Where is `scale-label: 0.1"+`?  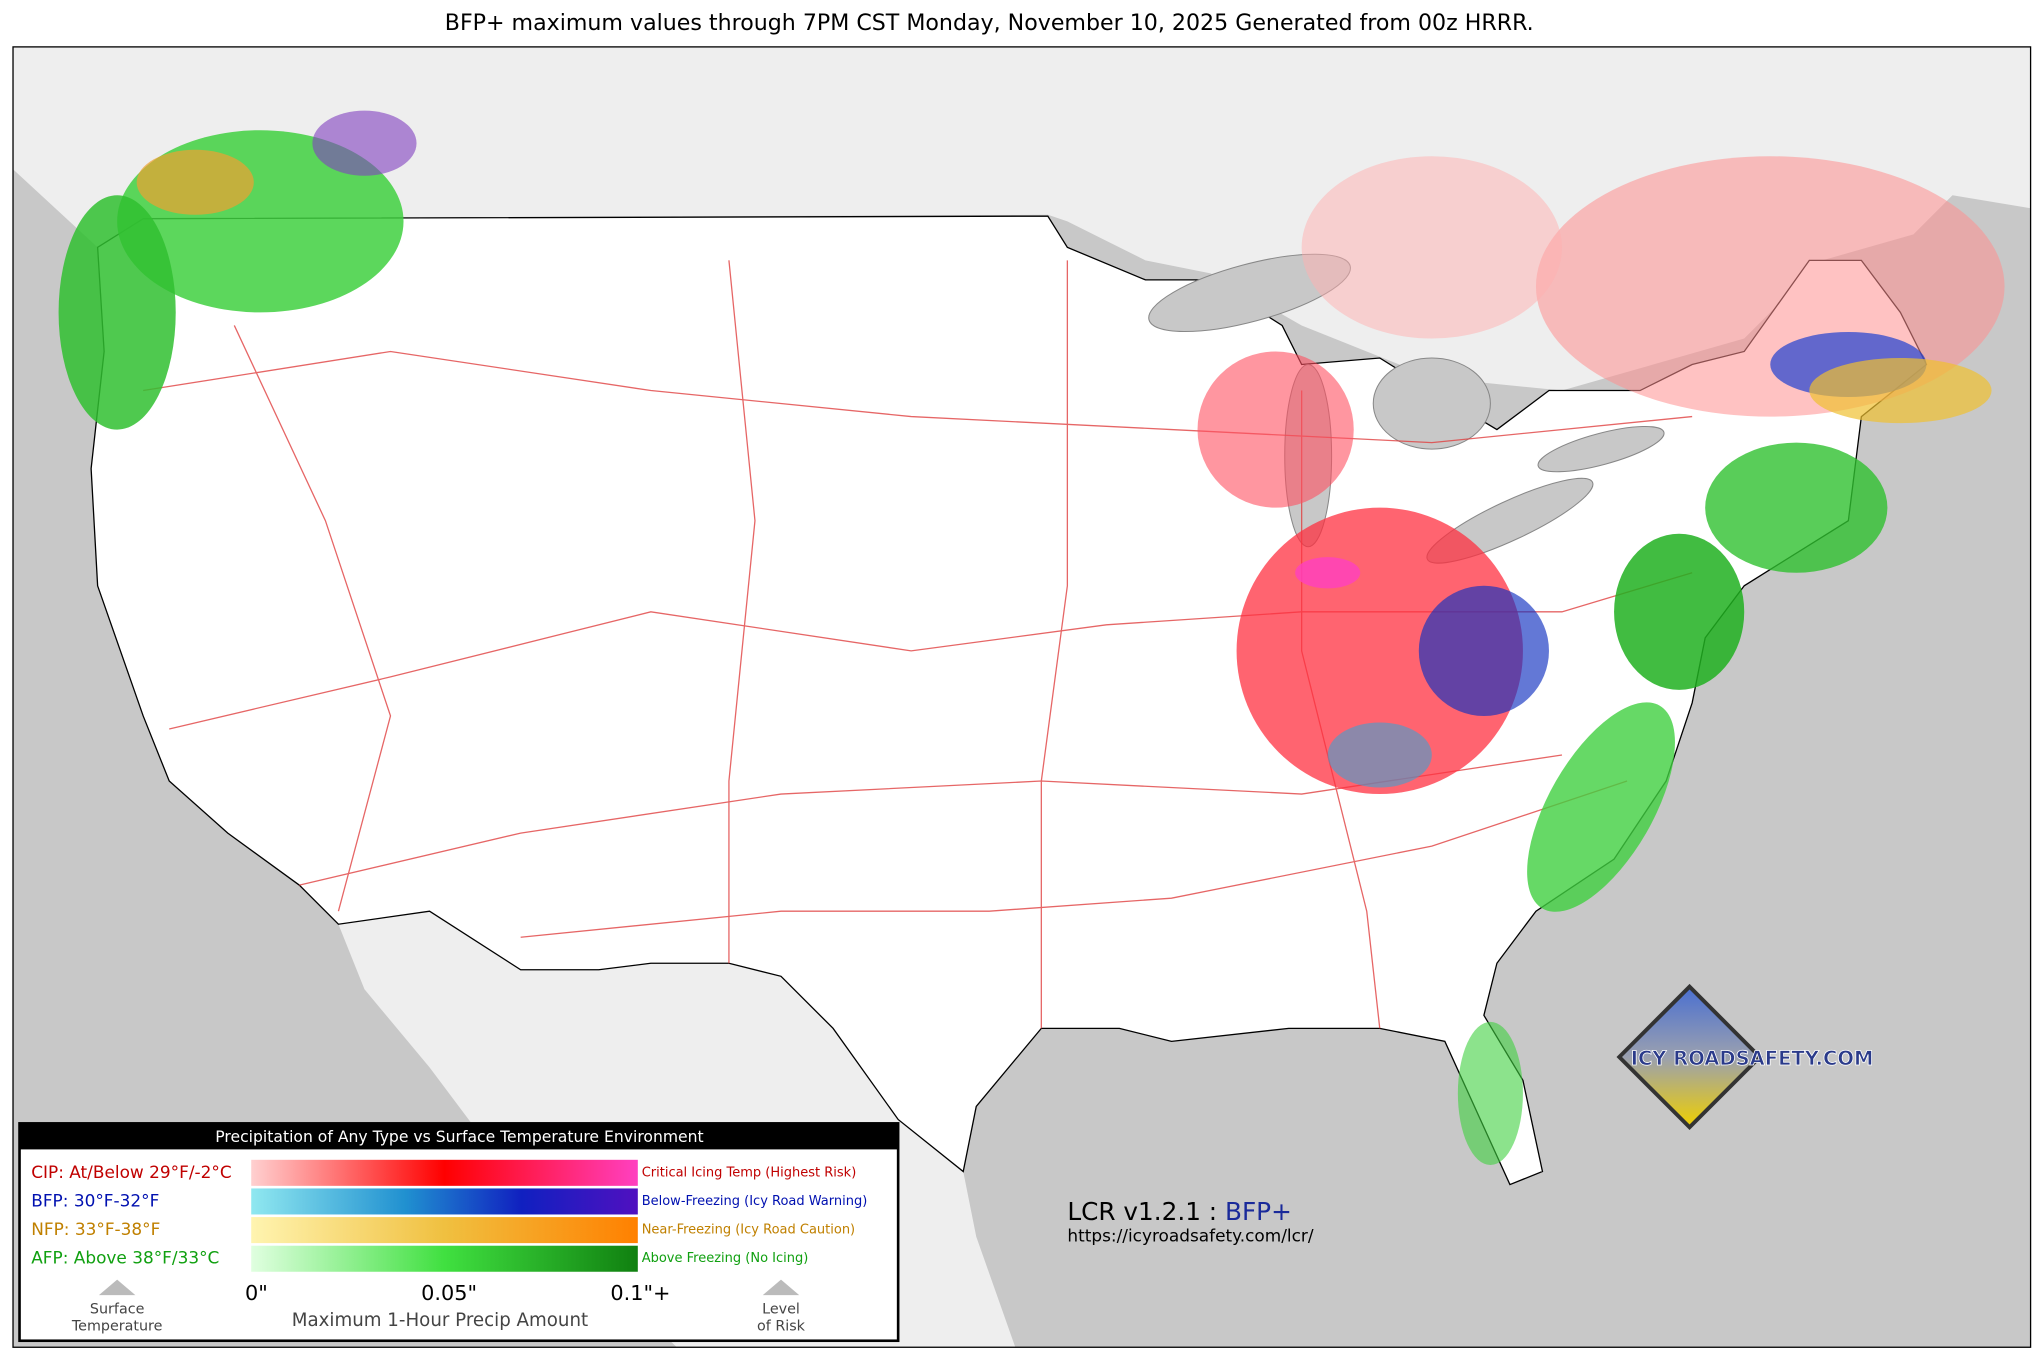
scale-label: 0.1"+ is located at coordinates (640, 1293).